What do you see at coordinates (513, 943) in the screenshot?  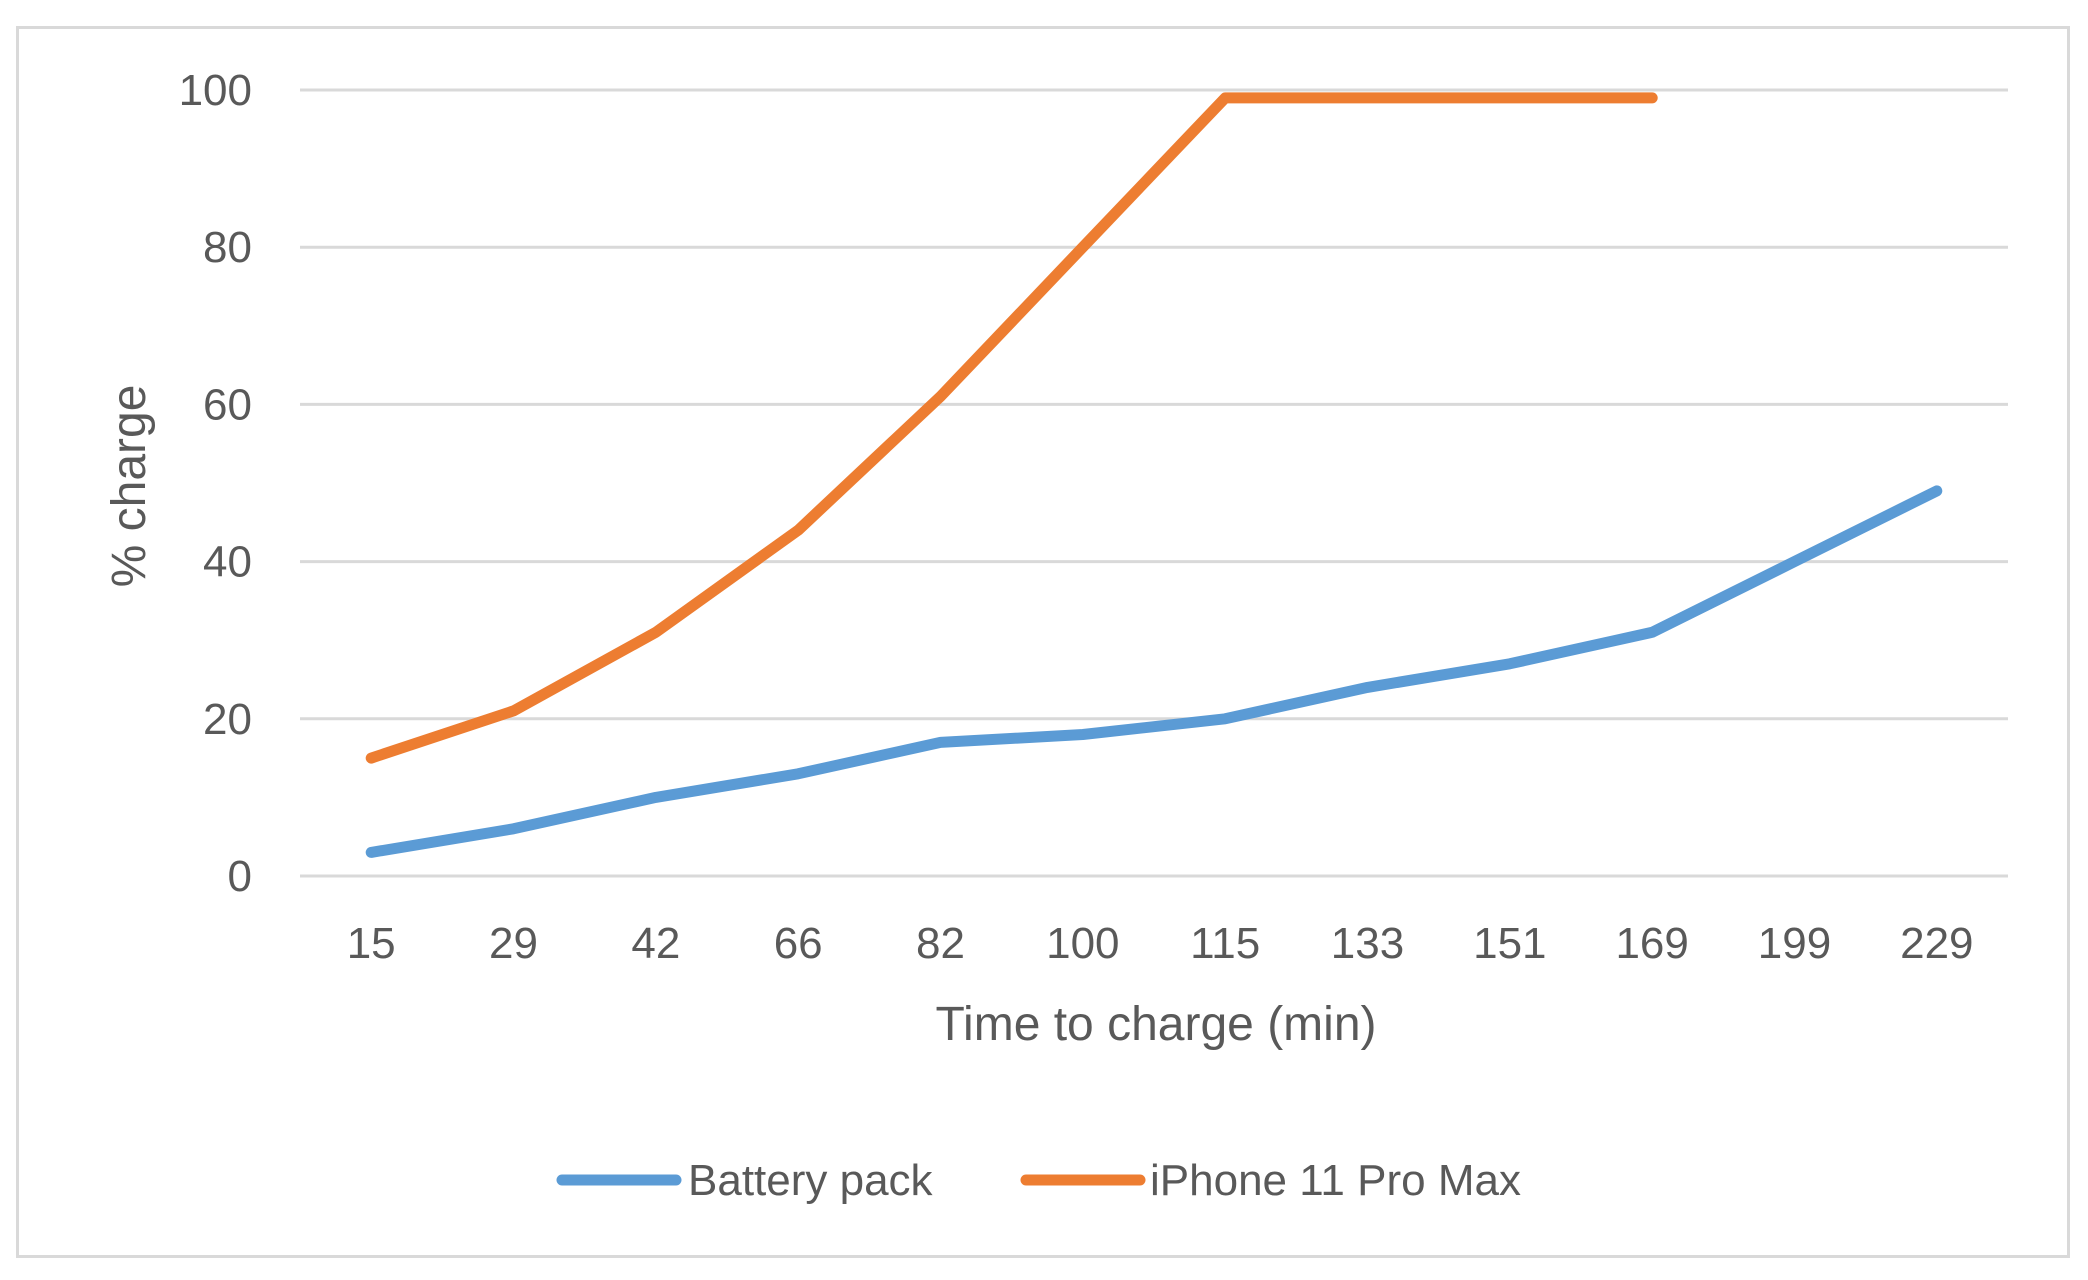 I see `x-tick-label-29: 29` at bounding box center [513, 943].